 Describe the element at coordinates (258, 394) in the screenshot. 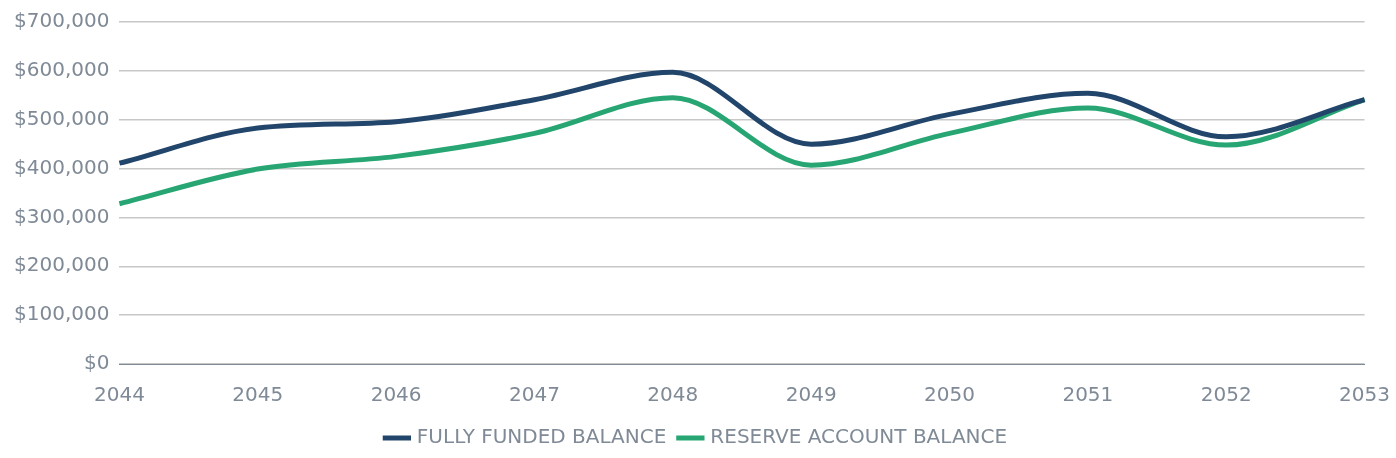

I see `x-tick-label: 2045` at that location.